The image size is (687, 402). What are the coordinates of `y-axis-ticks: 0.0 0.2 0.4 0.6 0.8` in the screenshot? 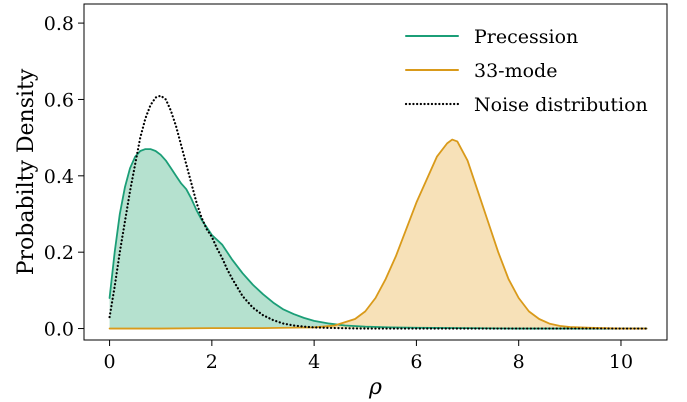 It's located at (64, 177).